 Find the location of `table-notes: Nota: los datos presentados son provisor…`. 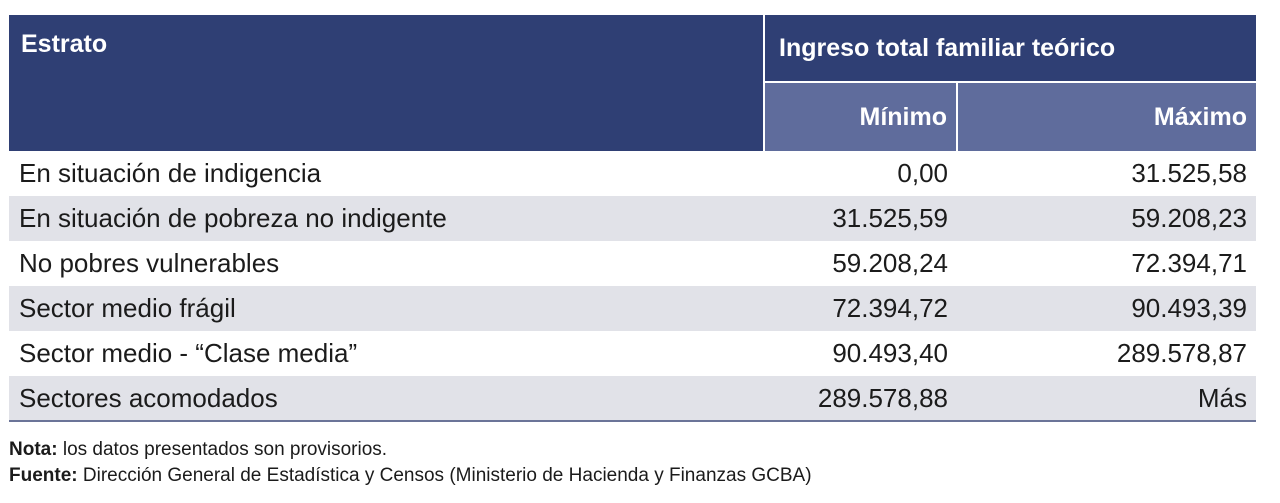

table-notes: Nota: los datos presentados son provisor… is located at coordinates (410, 463).